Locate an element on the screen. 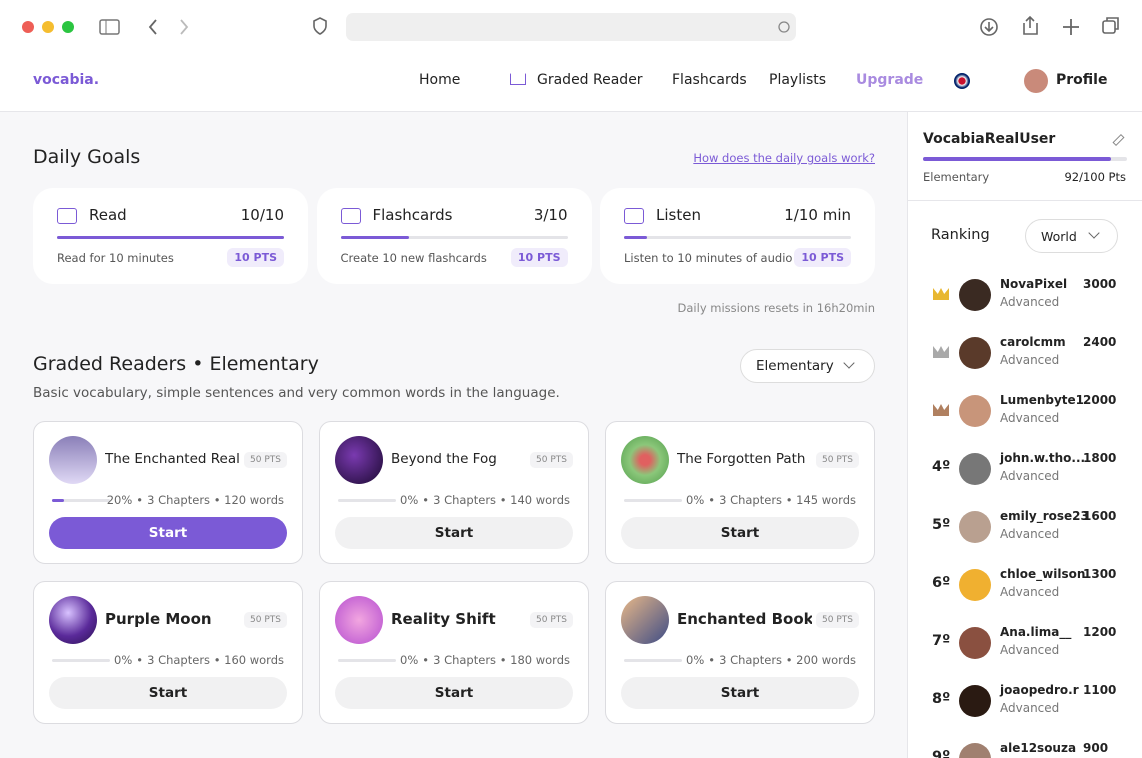 The width and height of the screenshot is (1142, 758). book-title: Purple Moon is located at coordinates (158, 619).